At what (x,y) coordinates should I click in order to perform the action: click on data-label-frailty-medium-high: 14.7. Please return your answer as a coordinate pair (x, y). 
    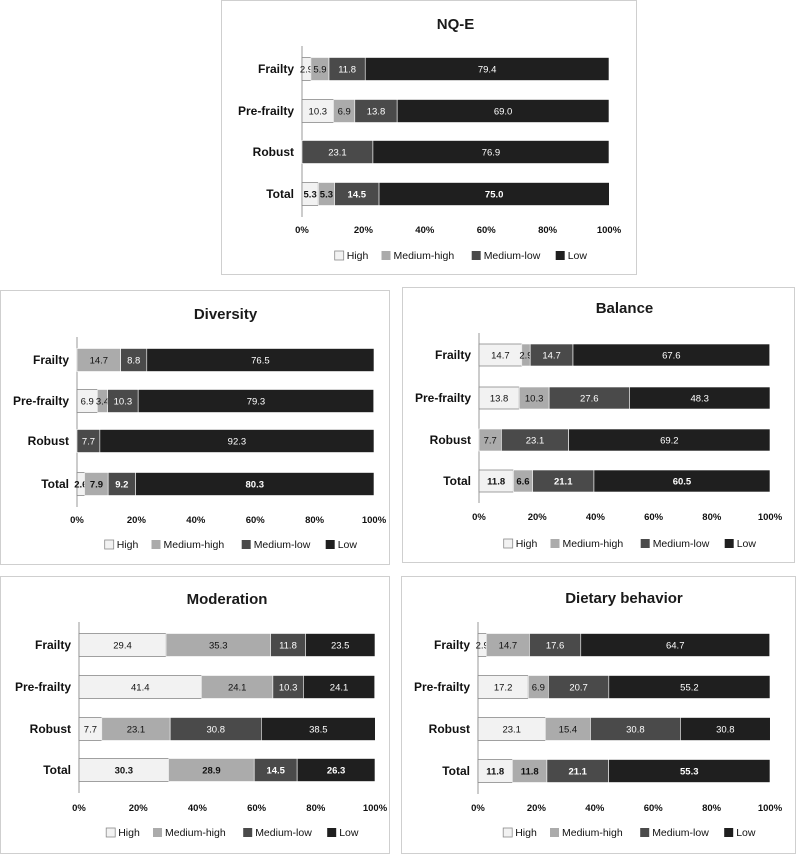
    Looking at the image, I should click on (99, 361).